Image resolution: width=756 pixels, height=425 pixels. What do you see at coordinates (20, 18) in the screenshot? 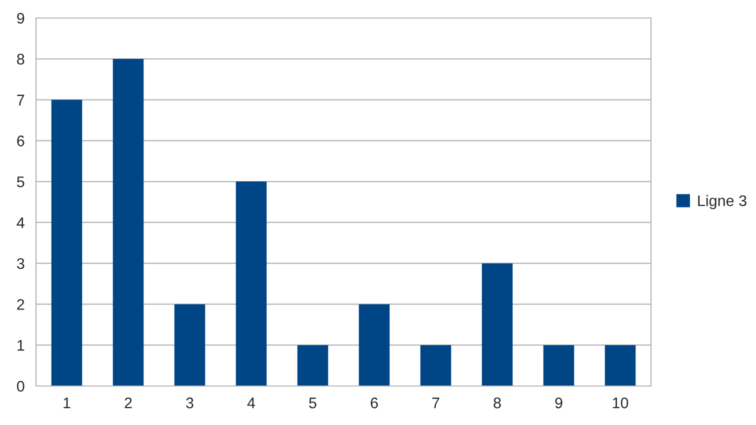
I see `y-tick-label: 9` at bounding box center [20, 18].